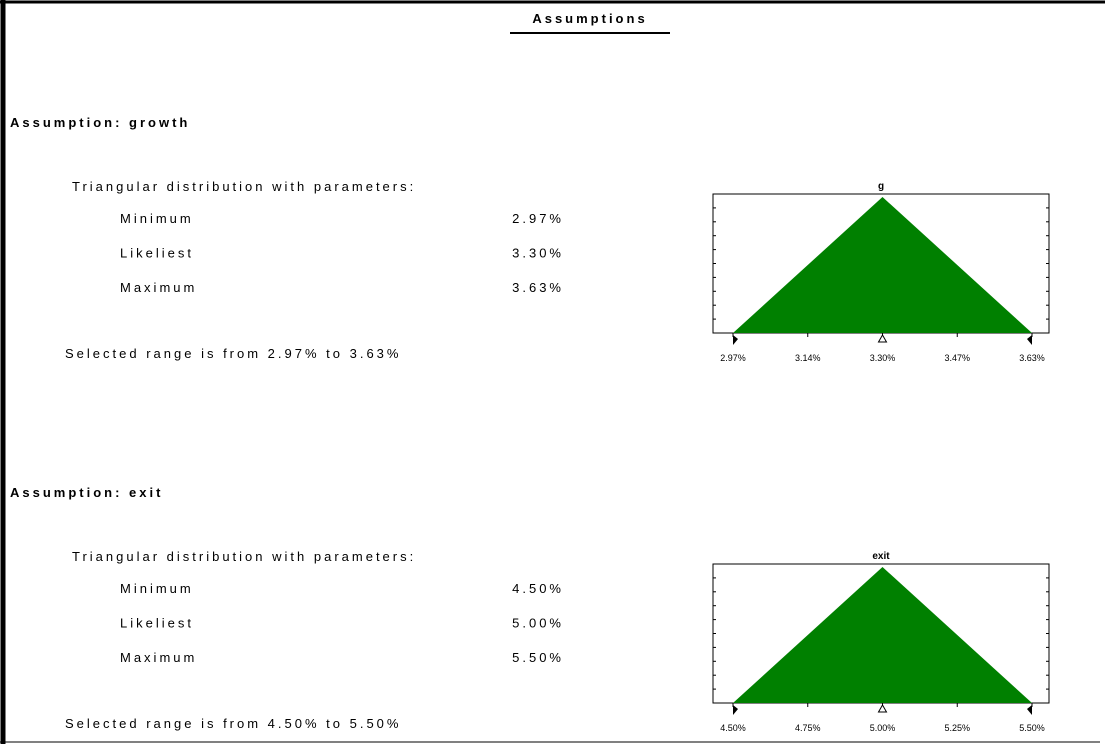 The image size is (1105, 744). I want to click on x-tick-label: 5.50%, so click(1032, 728).